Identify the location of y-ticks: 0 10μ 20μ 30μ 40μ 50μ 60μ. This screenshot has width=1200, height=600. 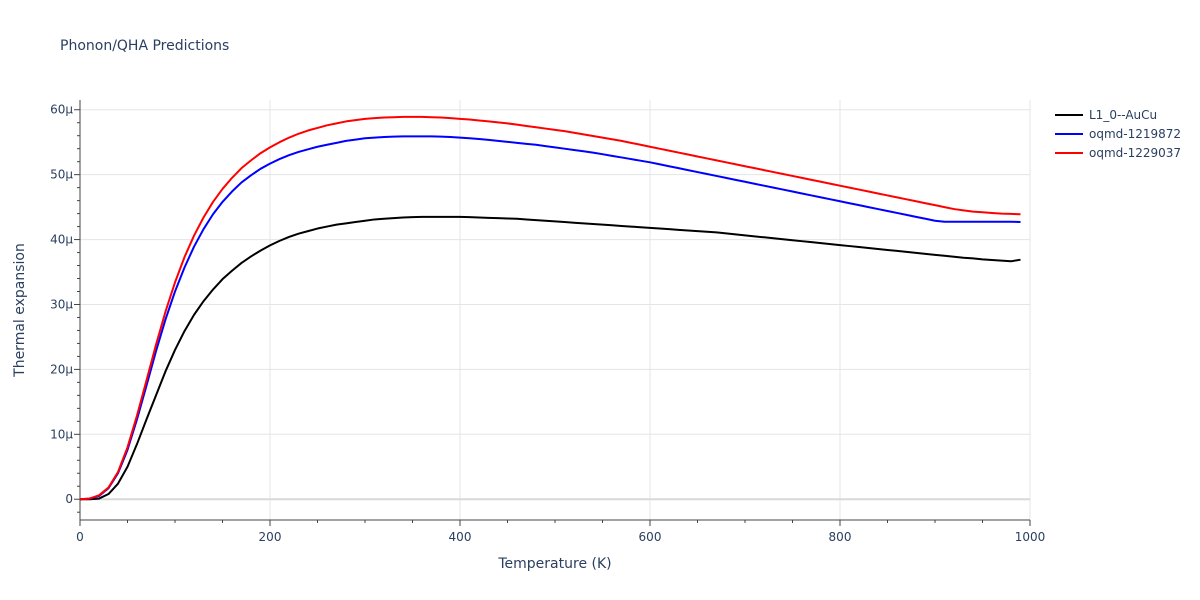
(65, 308).